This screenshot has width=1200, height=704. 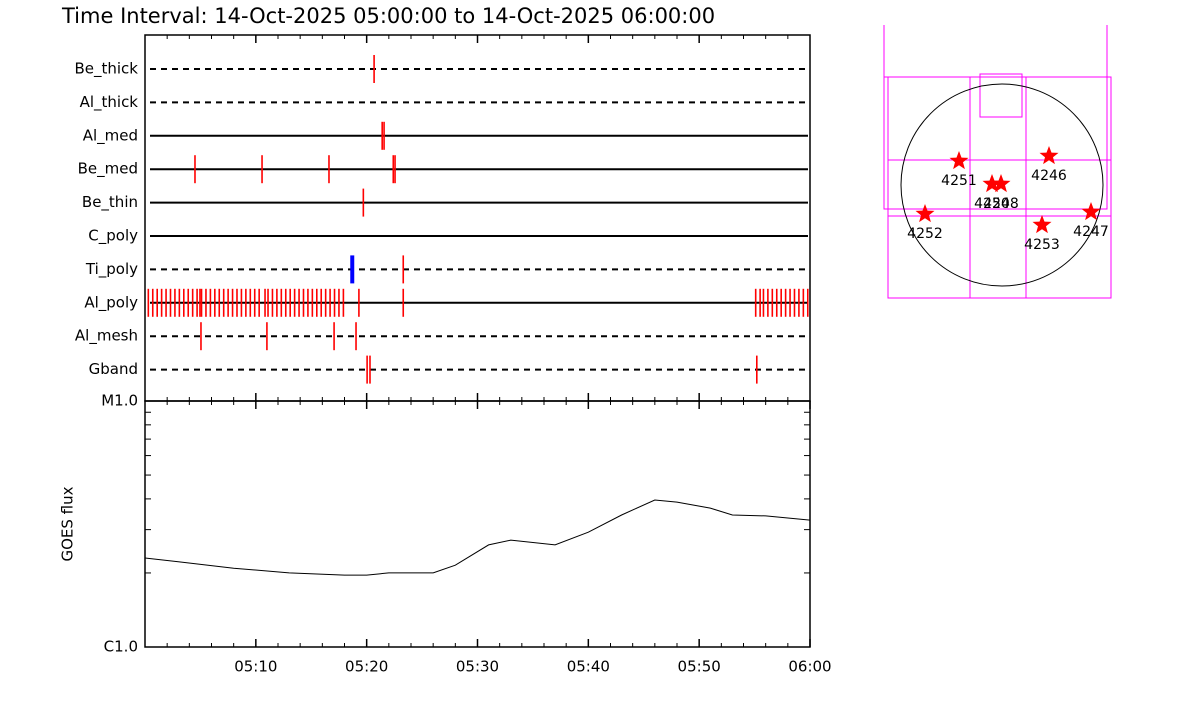 What do you see at coordinates (992, 204) in the screenshot?
I see `region-label: 4250` at bounding box center [992, 204].